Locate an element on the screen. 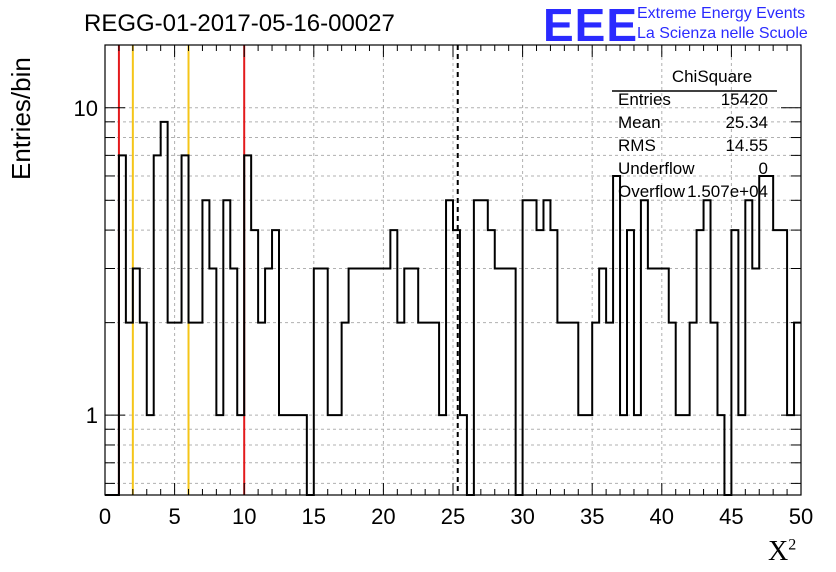 This screenshot has height=572, width=836. x-tick-label: 25 is located at coordinates (453, 516).